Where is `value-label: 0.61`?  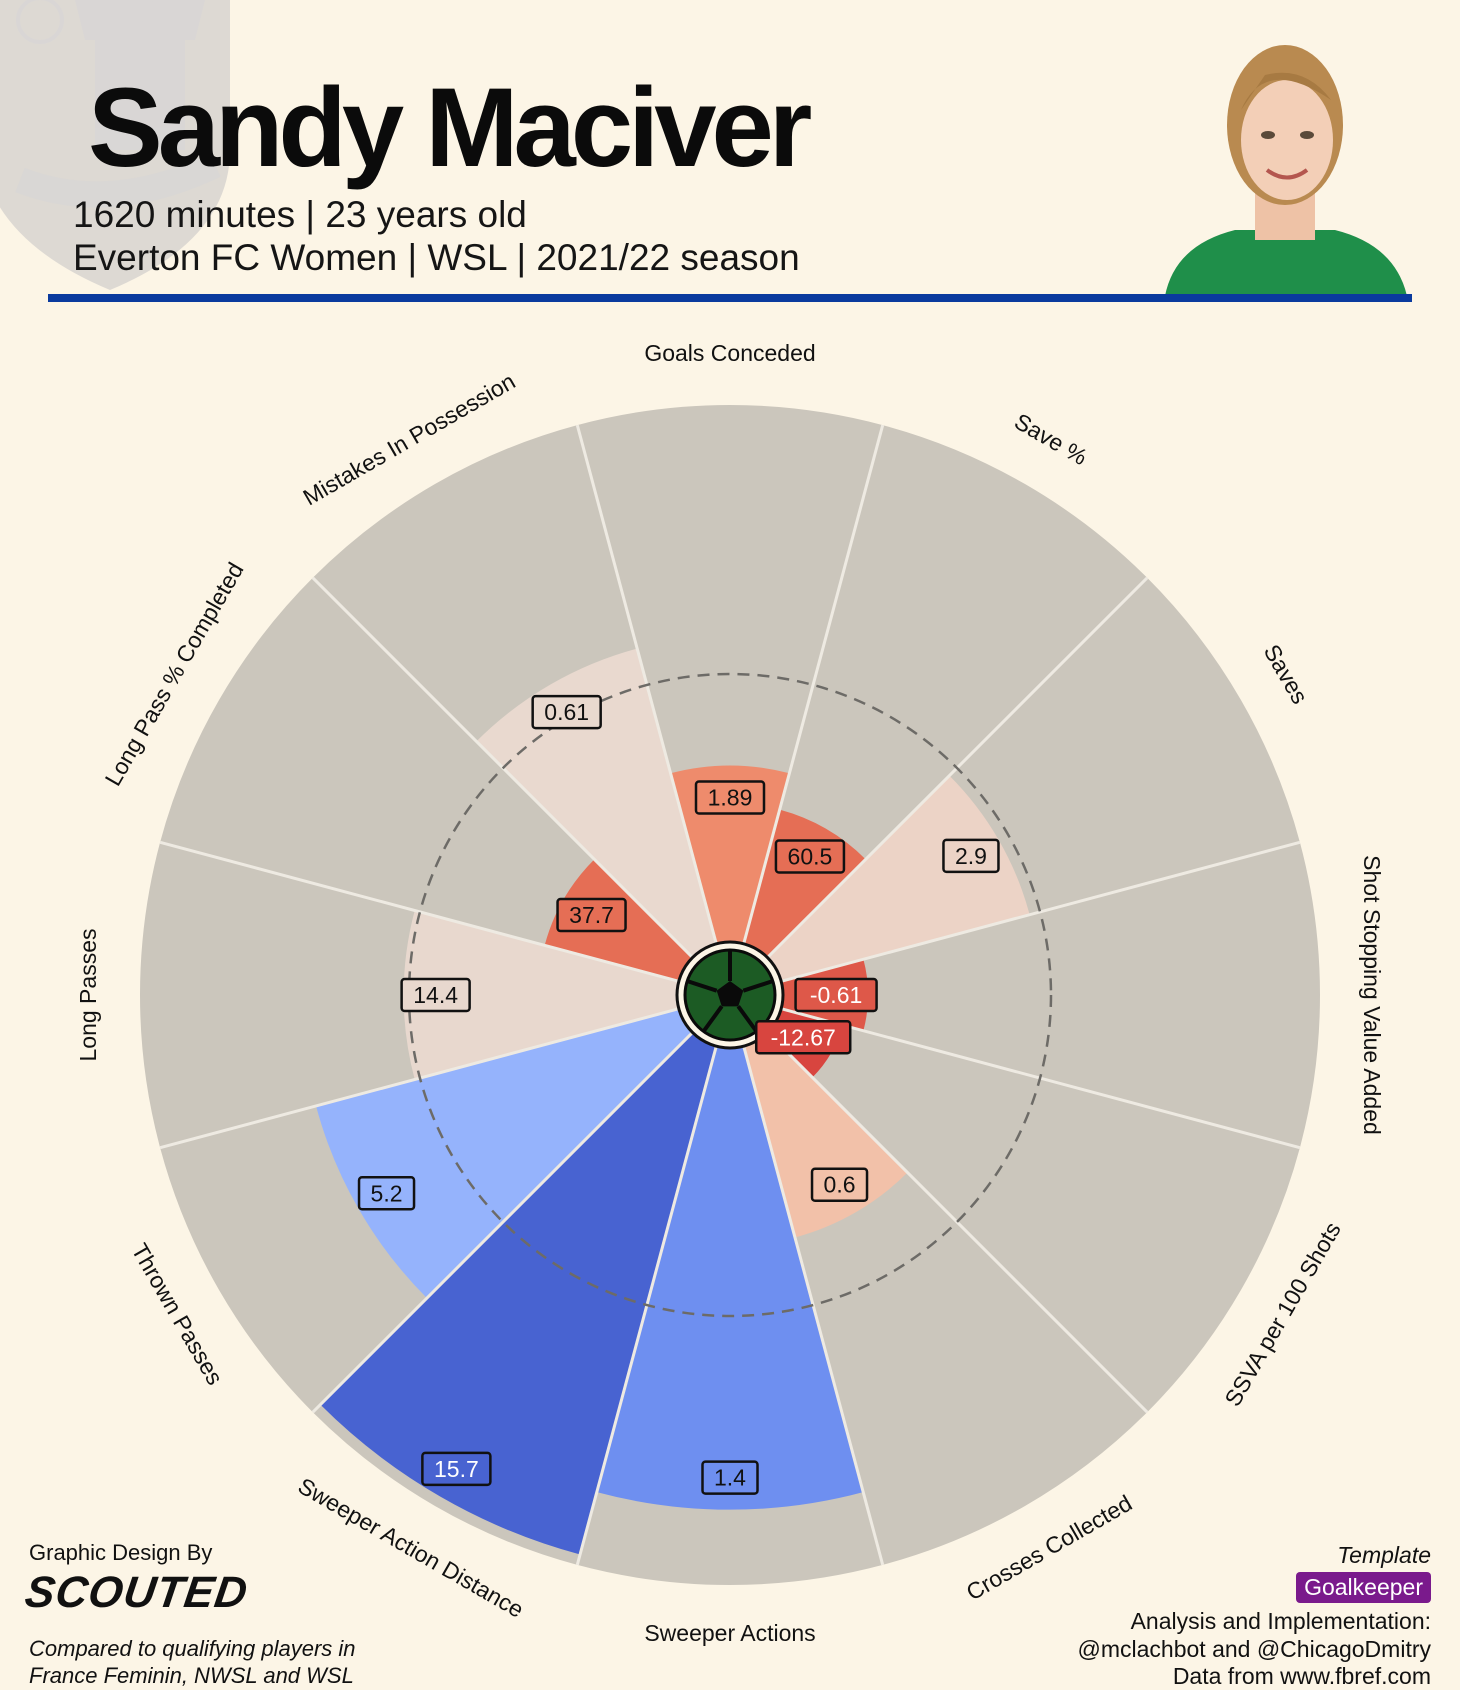 value-label: 0.61 is located at coordinates (566, 712).